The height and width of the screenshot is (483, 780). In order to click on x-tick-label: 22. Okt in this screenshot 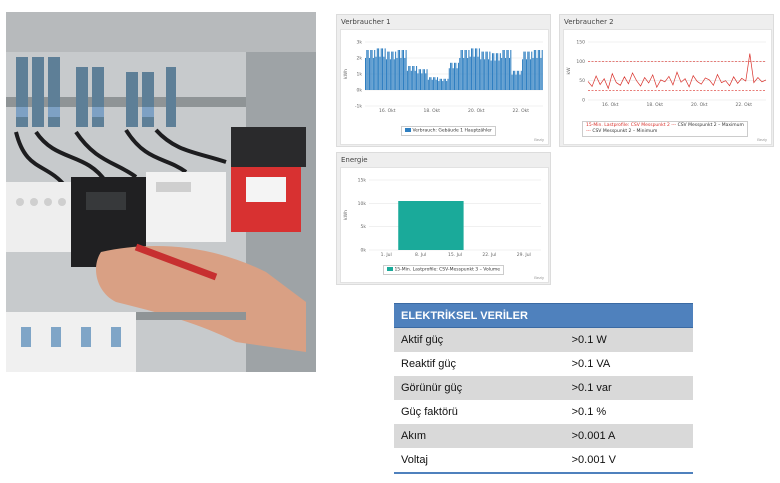, I will do `click(521, 111)`.